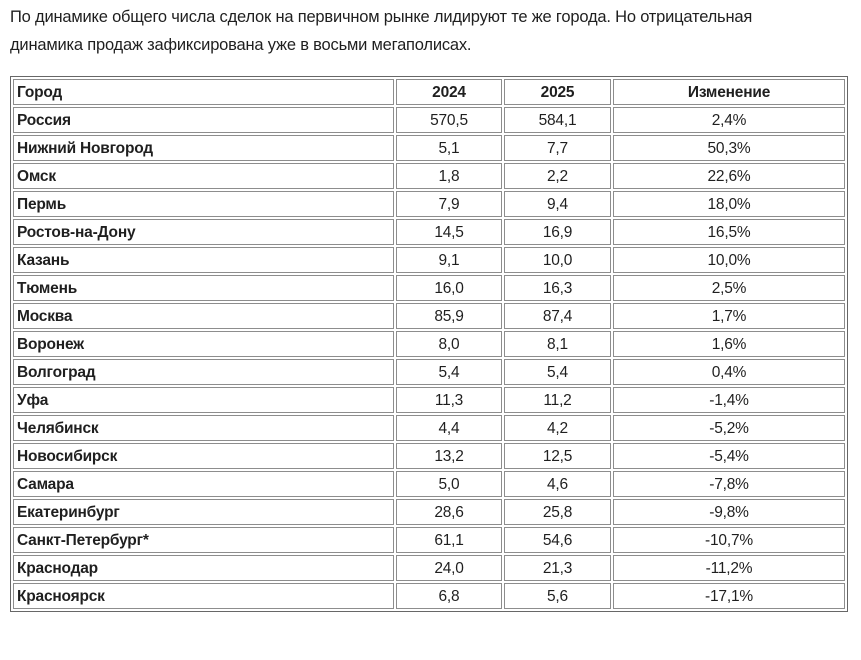 The height and width of the screenshot is (660, 861). What do you see at coordinates (557, 484) in the screenshot?
I see `value-2025-cell: 4,6` at bounding box center [557, 484].